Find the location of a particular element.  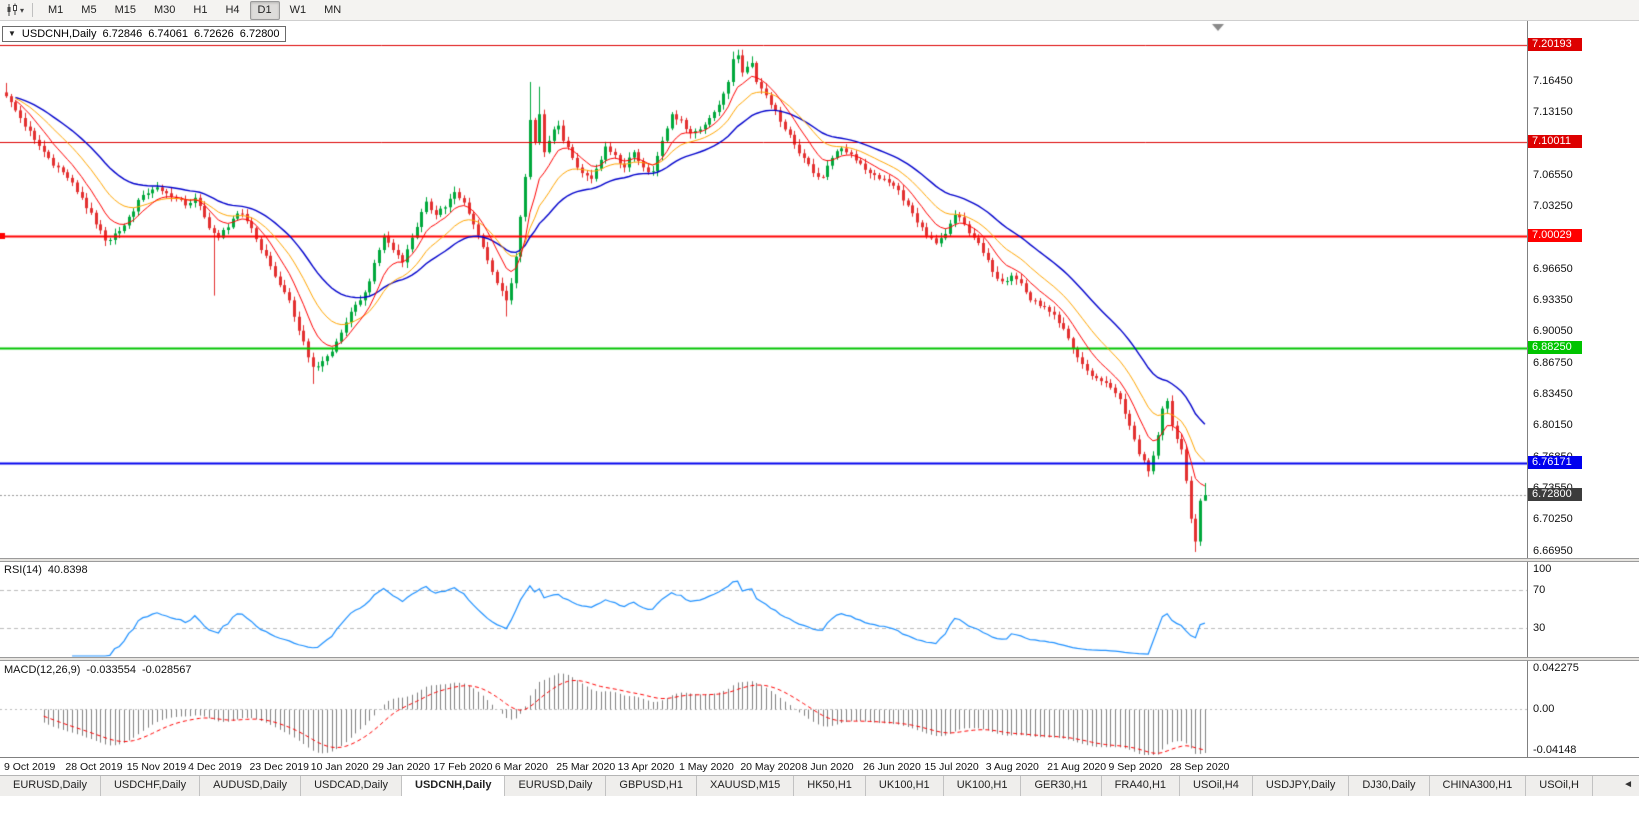

chart-tab-fra40-h1: FRA40,H1 is located at coordinates (1141, 786).